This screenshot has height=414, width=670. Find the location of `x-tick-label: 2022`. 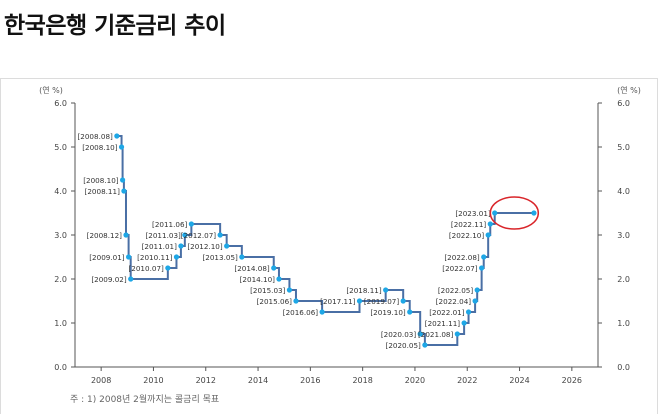

x-tick-label: 2022 is located at coordinates (467, 380).